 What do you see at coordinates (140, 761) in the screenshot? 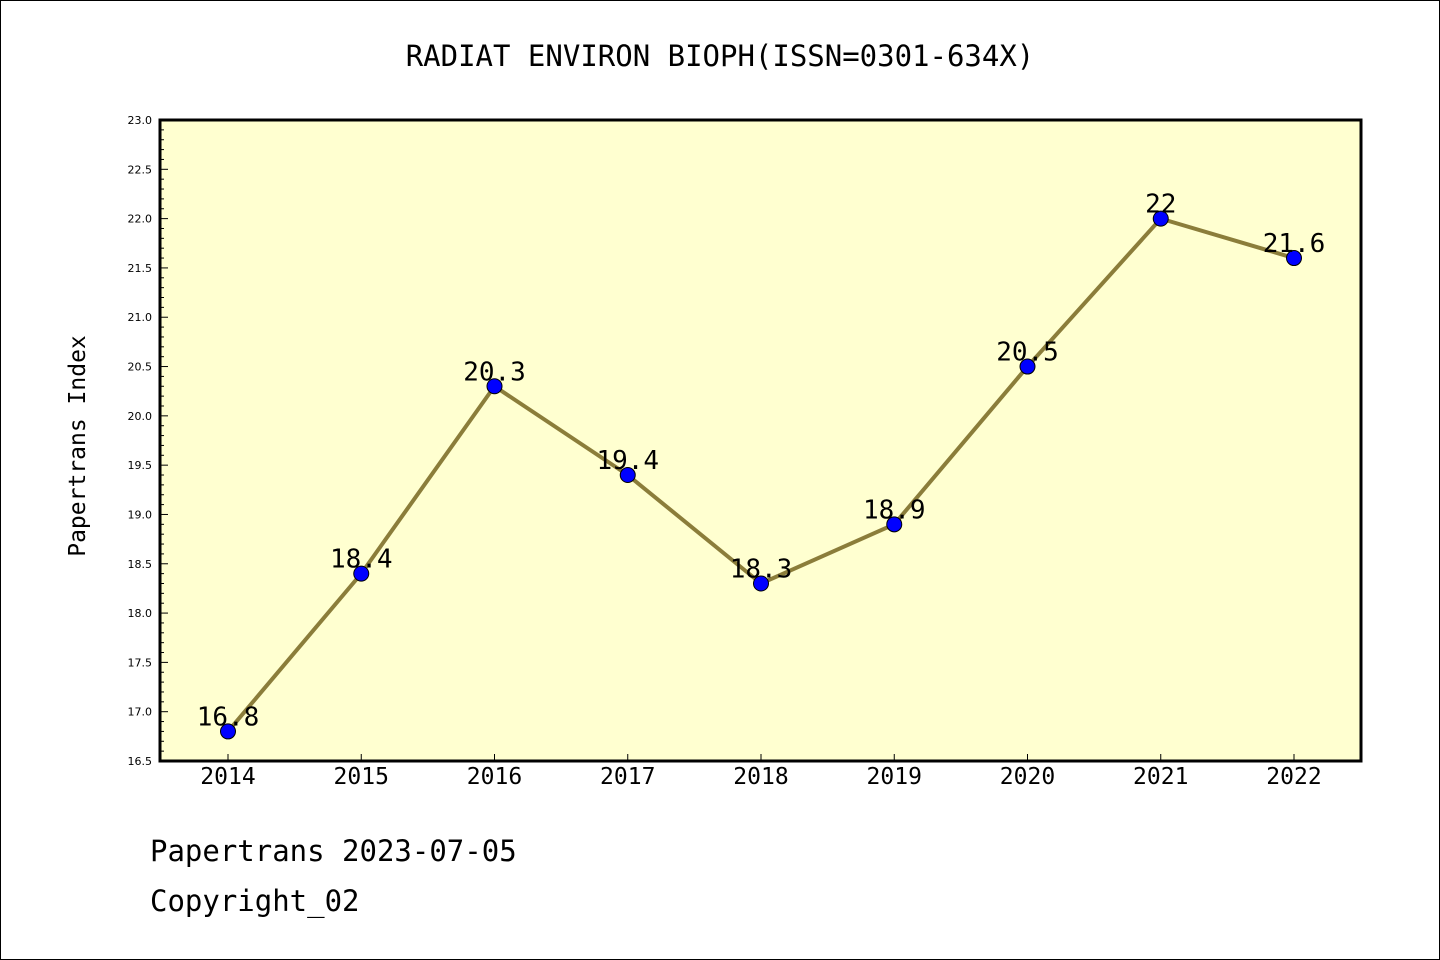
I see `y-tick-label: 16.5` at bounding box center [140, 761].